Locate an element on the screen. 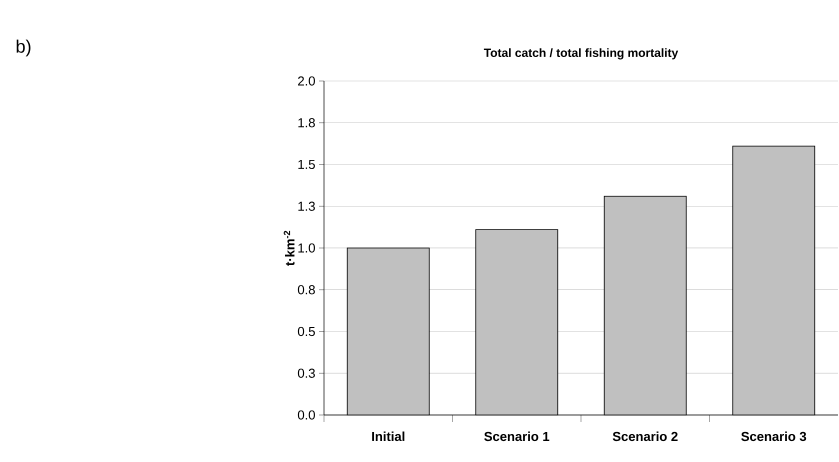  y-tick-label: 1.8 is located at coordinates (306, 123).